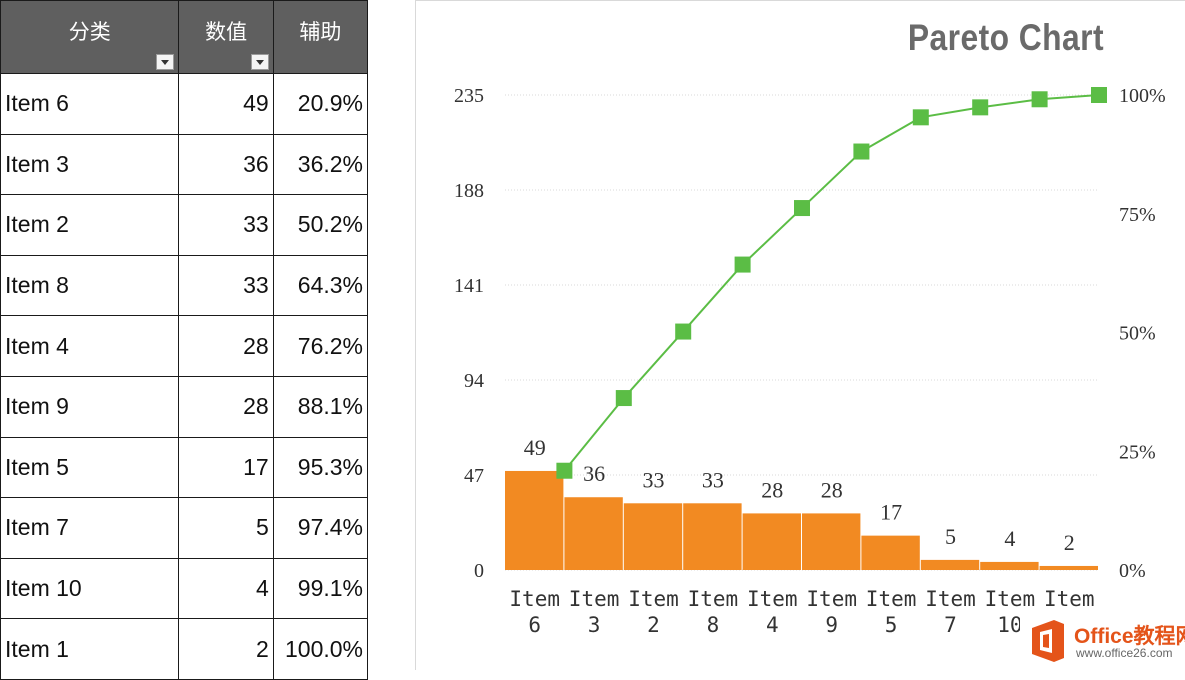  What do you see at coordinates (320, 285) in the screenshot?
I see `cell-aux: 64.3%` at bounding box center [320, 285].